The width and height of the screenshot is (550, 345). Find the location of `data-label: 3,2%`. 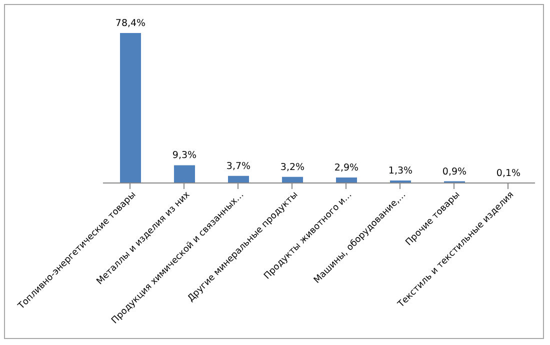

data-label: 3,2% is located at coordinates (292, 167).